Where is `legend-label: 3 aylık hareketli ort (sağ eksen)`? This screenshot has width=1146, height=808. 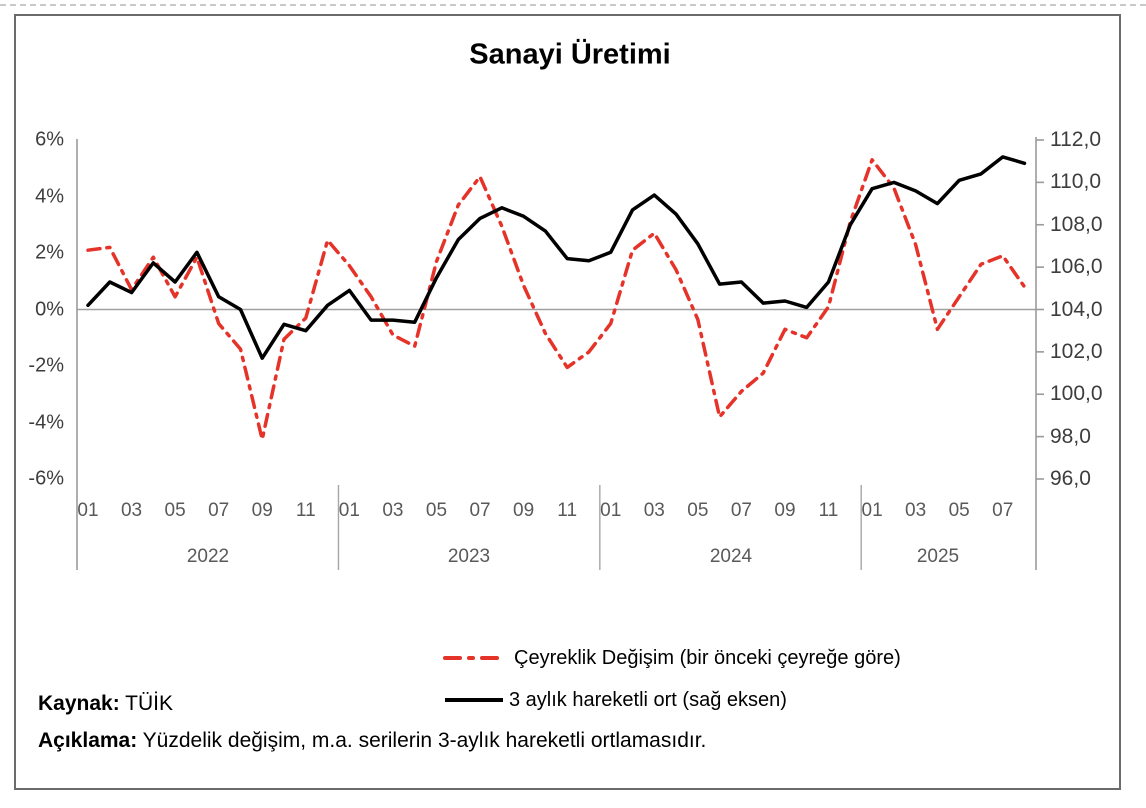 legend-label: 3 aylık hareketli ort (sağ eksen) is located at coordinates (648, 699).